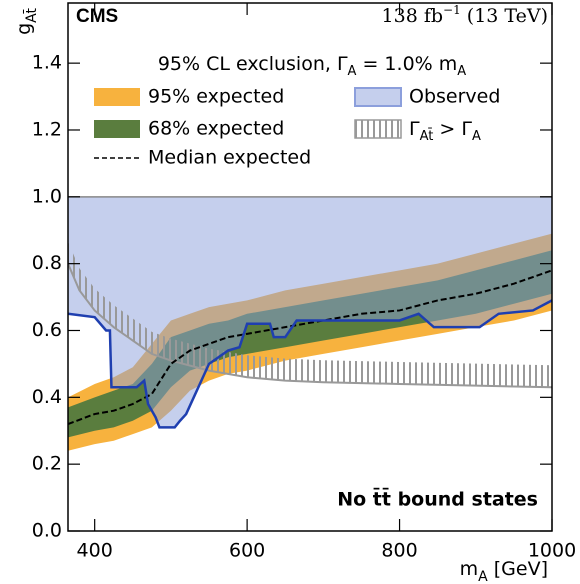  I want to click on y-tick-label: 1.0, so click(47, 196).